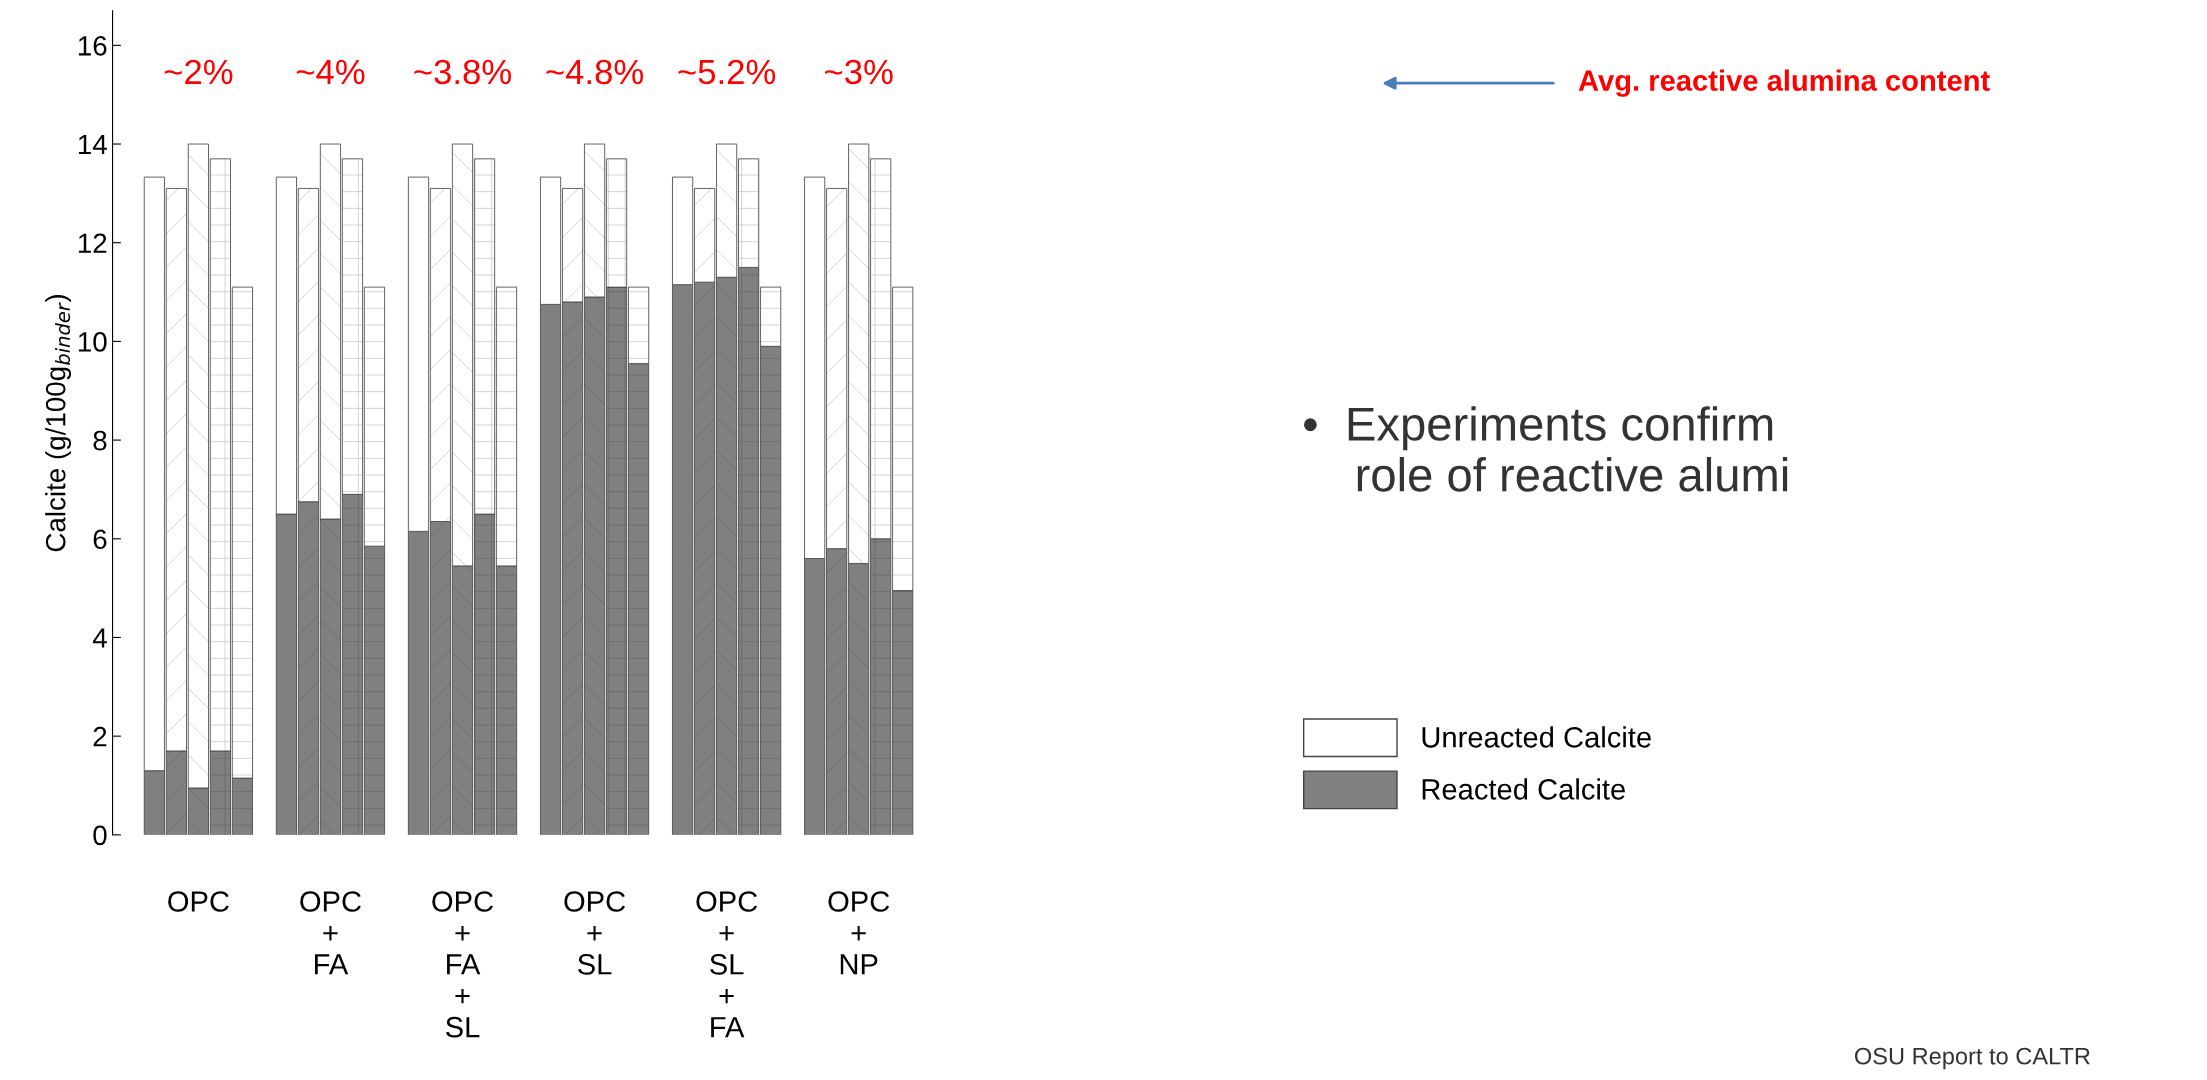 The height and width of the screenshot is (1080, 2207). Describe the element at coordinates (99, 638) in the screenshot. I see `y-tick-label: 4` at that location.